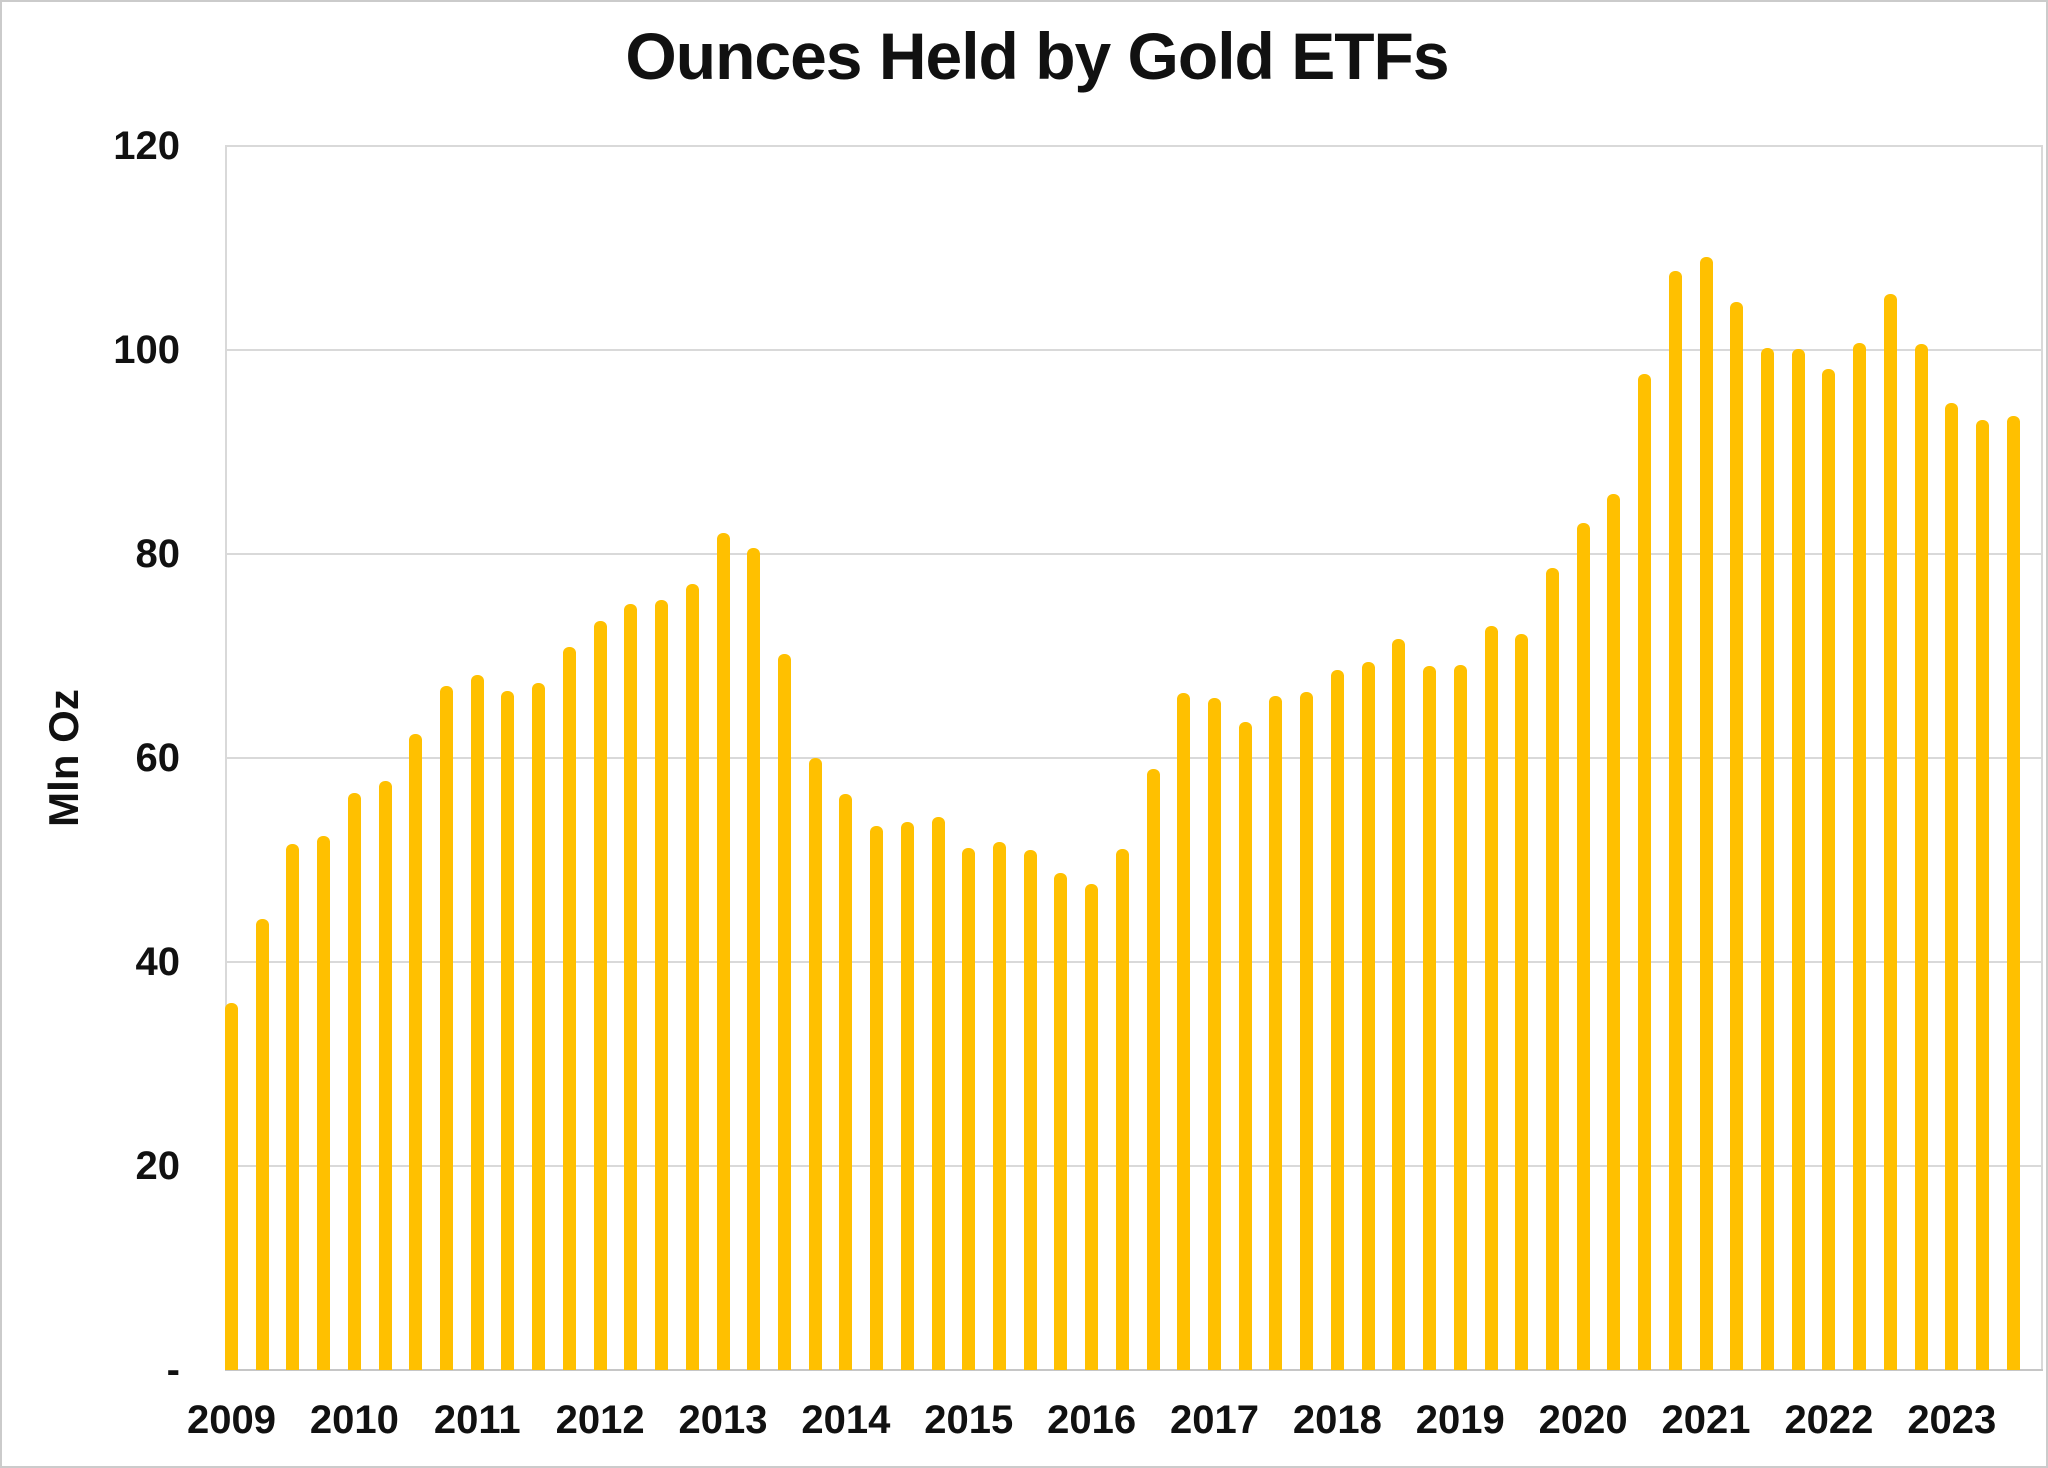 This screenshot has height=1468, width=2048. What do you see at coordinates (1122, 1109) in the screenshot?
I see `bar-2016-Q2` at bounding box center [1122, 1109].